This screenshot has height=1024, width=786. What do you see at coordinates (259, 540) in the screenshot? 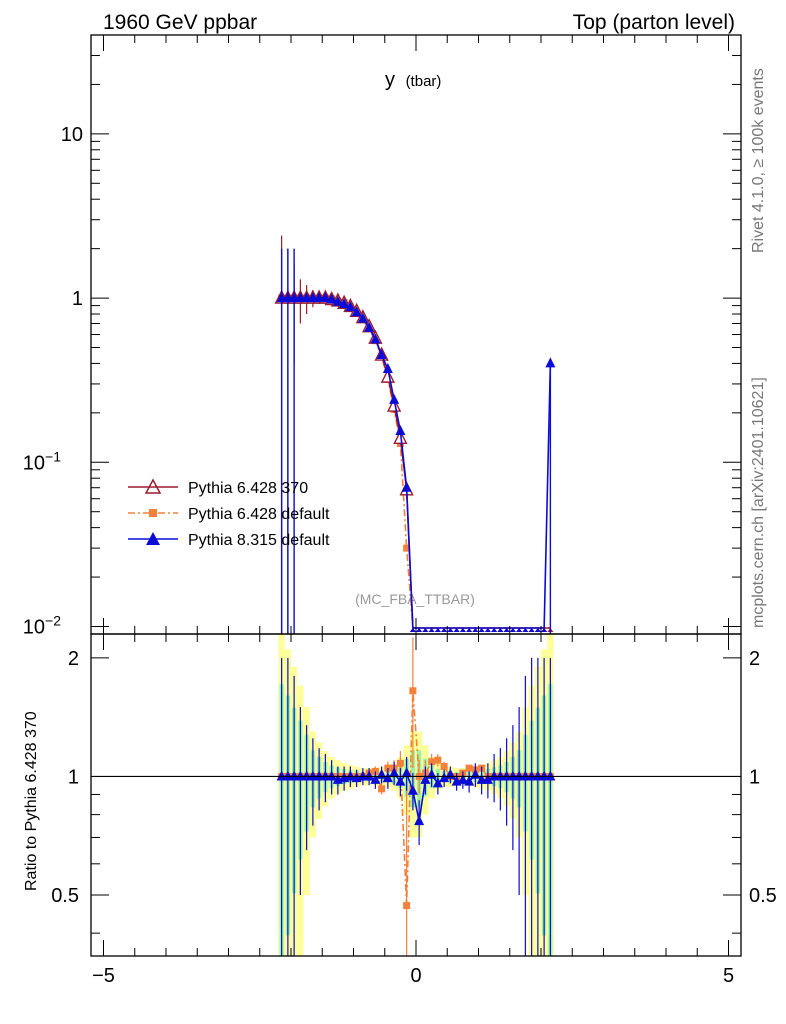
I see `legend-label: Pythia 8.315 default` at bounding box center [259, 540].